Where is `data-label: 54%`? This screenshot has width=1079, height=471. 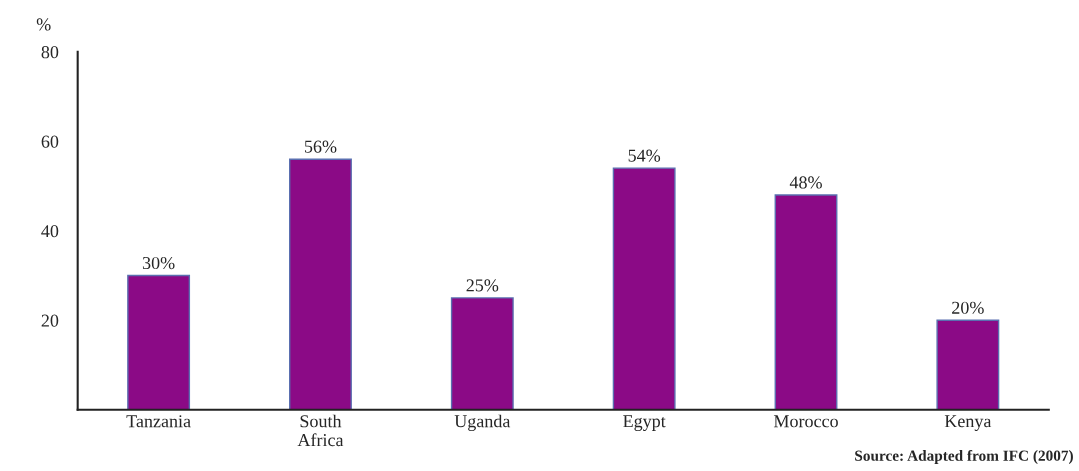 data-label: 54% is located at coordinates (644, 155).